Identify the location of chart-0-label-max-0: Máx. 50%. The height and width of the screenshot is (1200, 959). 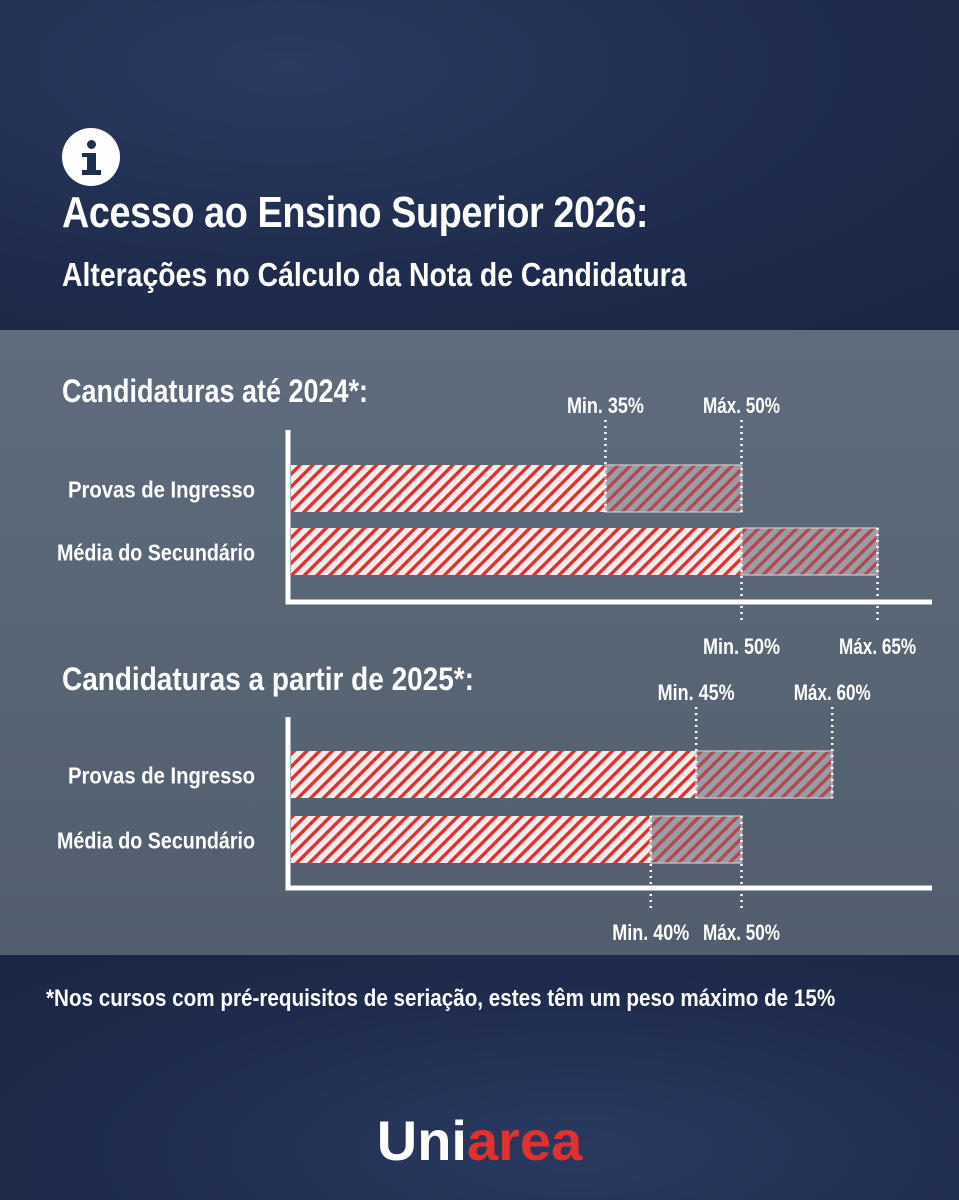
(741, 405).